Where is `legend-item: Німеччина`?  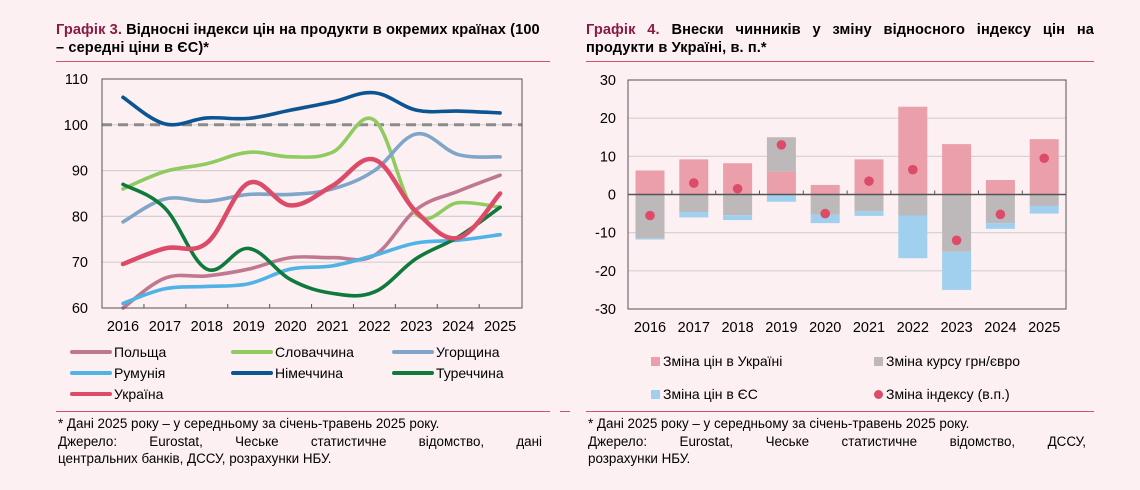 legend-item: Німеччина is located at coordinates (287, 373).